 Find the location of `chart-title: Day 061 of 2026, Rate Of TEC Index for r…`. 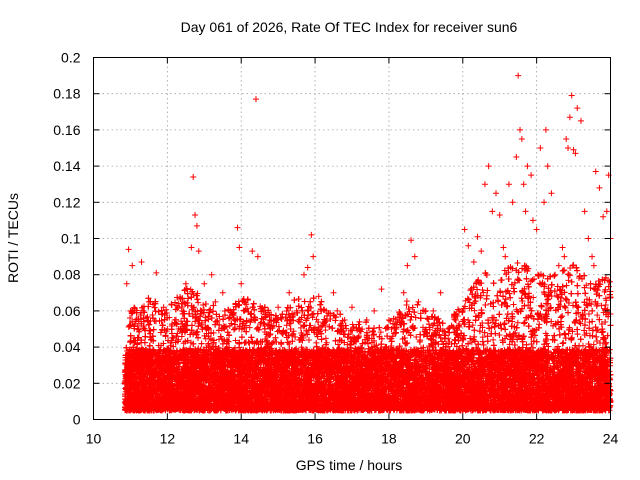

chart-title: Day 061 of 2026, Rate Of TEC Index for r… is located at coordinates (349, 27).